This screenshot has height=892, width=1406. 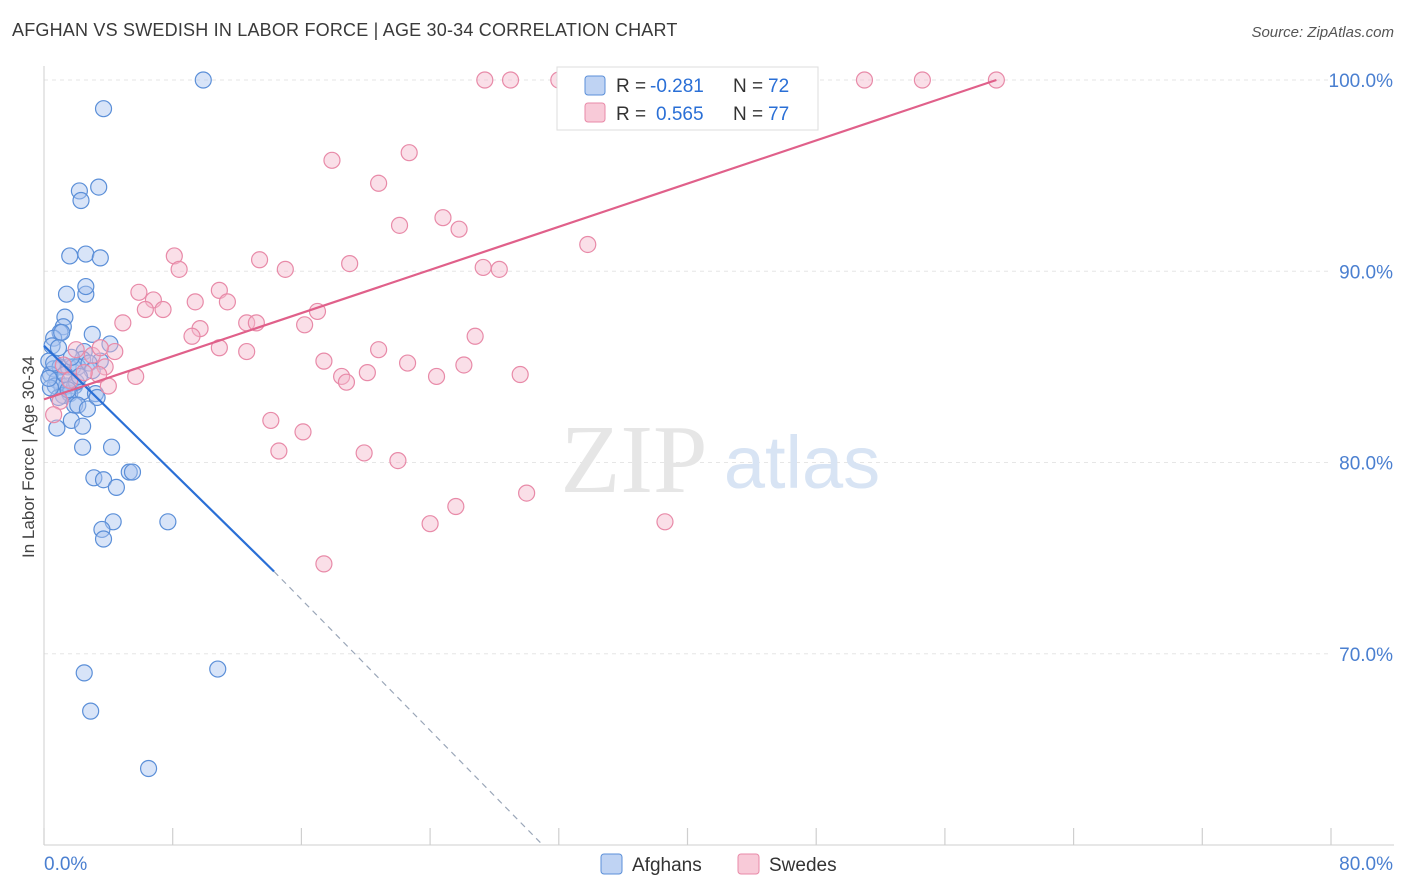 I want to click on legend-afghans-swatch, so click(x=595, y=85).